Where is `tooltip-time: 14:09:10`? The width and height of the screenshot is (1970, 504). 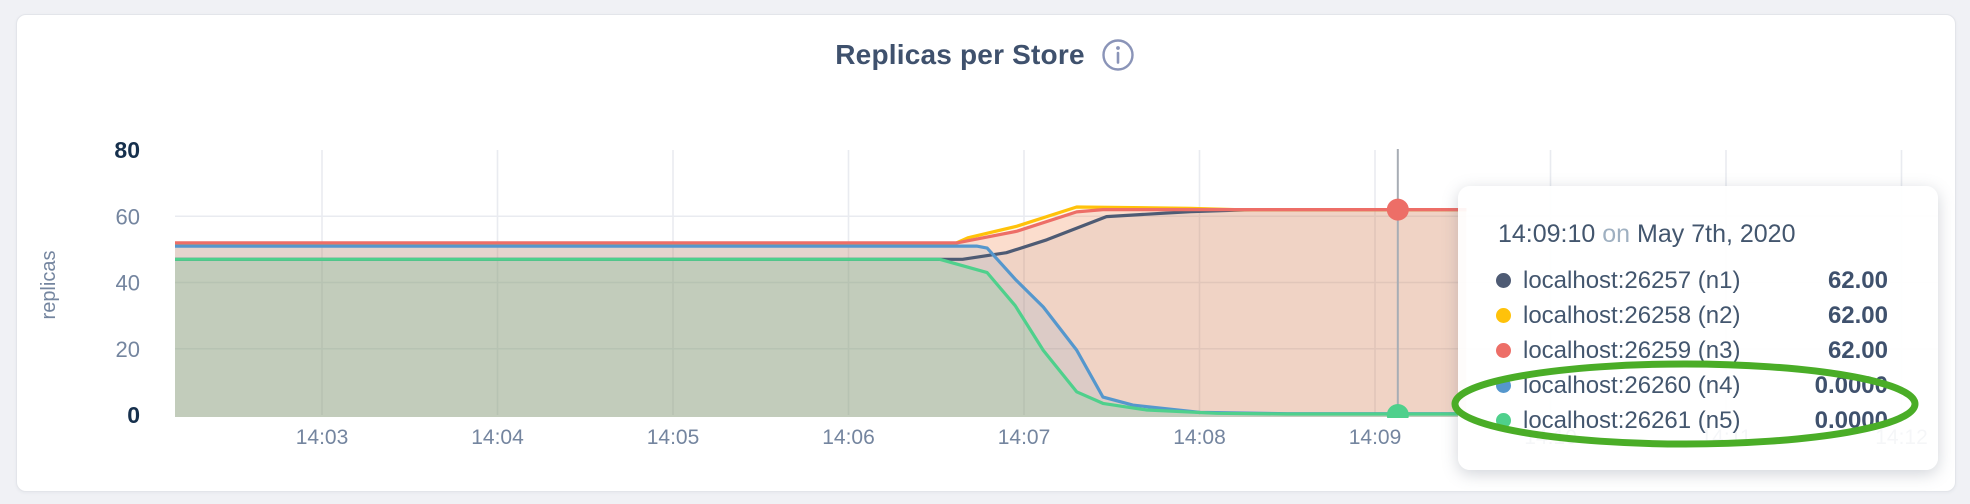 tooltip-time: 14:09:10 is located at coordinates (1547, 234).